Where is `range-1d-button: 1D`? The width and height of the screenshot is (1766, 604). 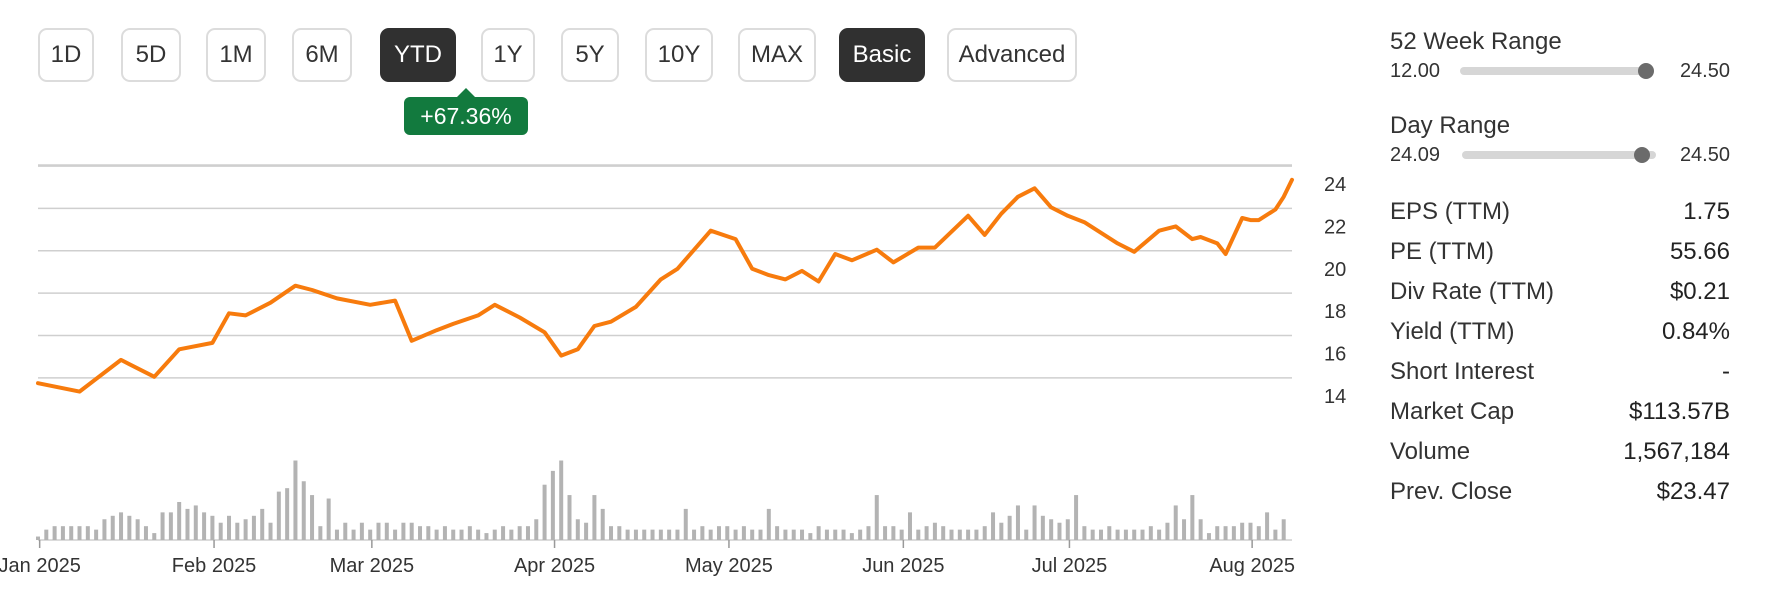
range-1d-button: 1D is located at coordinates (66, 55).